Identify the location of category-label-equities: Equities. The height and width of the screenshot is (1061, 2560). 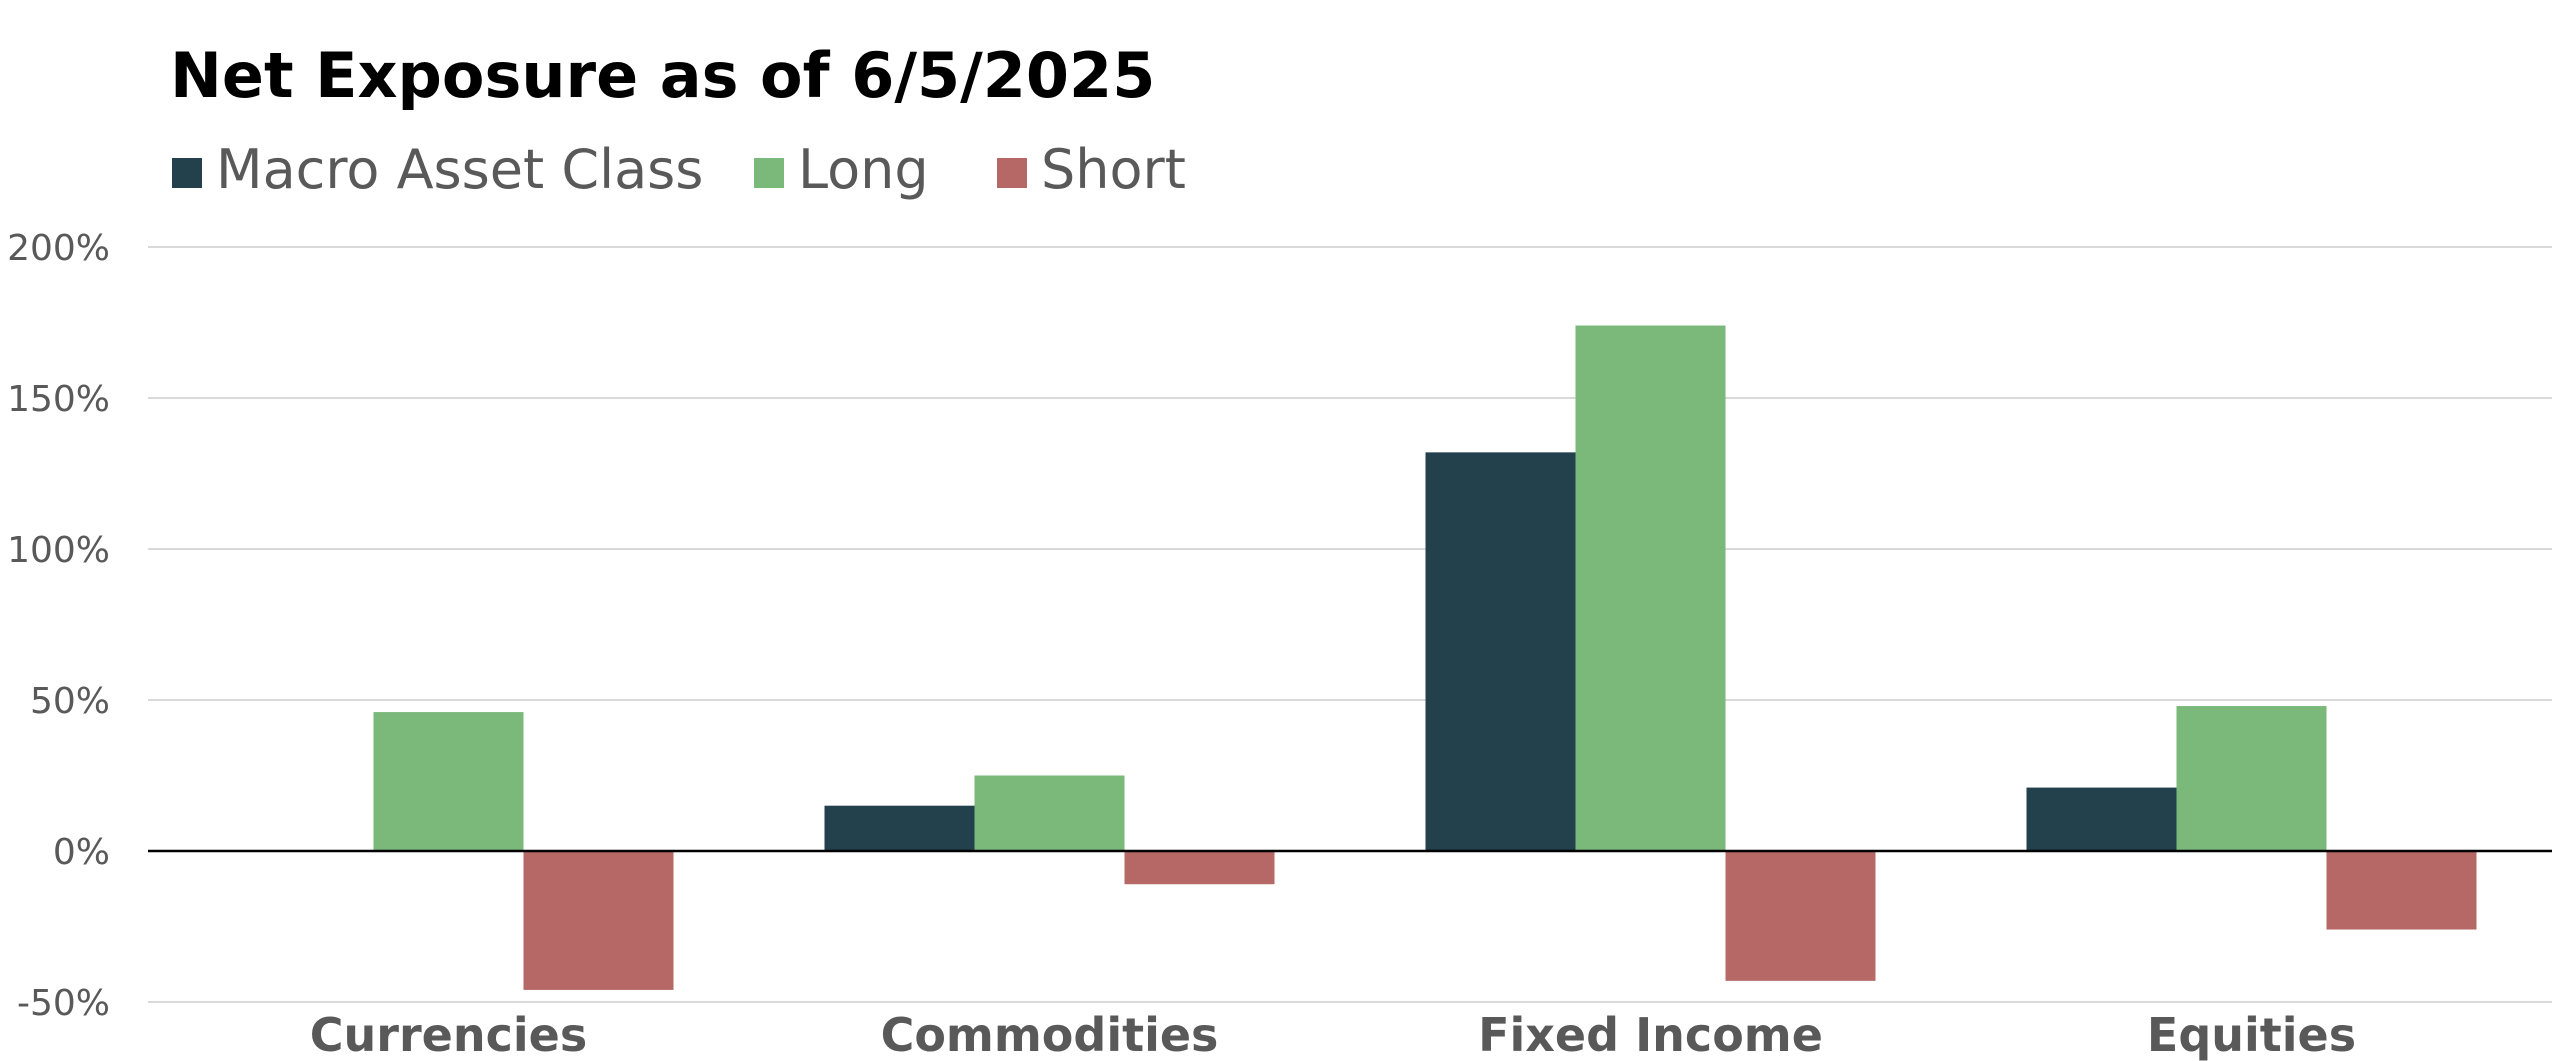
(2251, 1034).